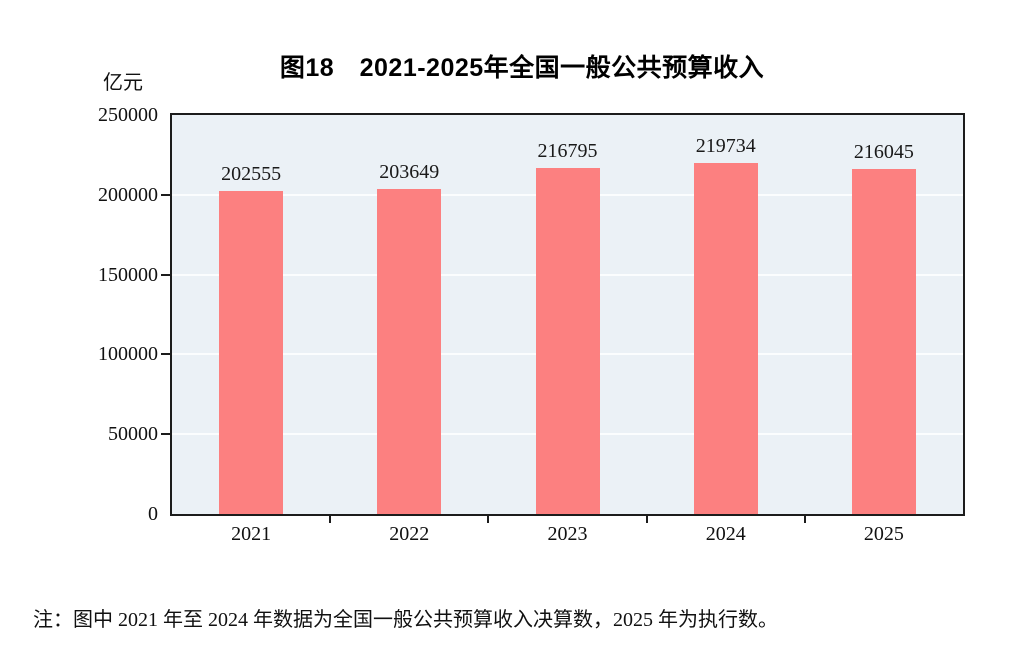  I want to click on bar-2021, so click(251, 352).